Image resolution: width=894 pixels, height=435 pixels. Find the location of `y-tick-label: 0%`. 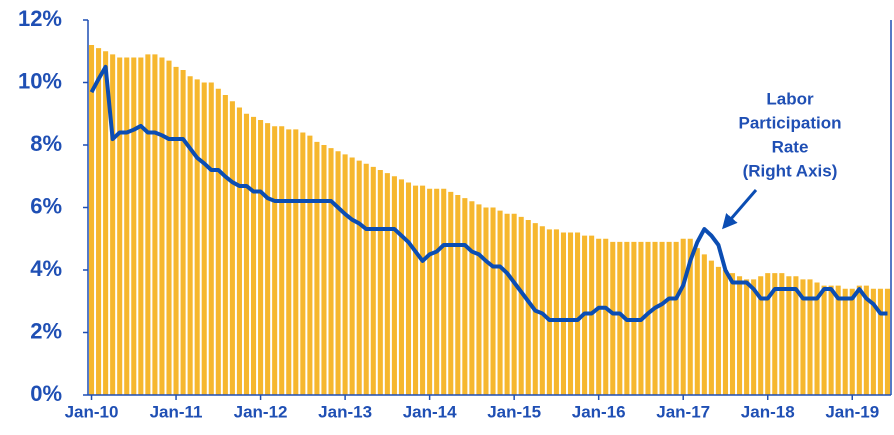

y-tick-label: 0% is located at coordinates (46, 393).